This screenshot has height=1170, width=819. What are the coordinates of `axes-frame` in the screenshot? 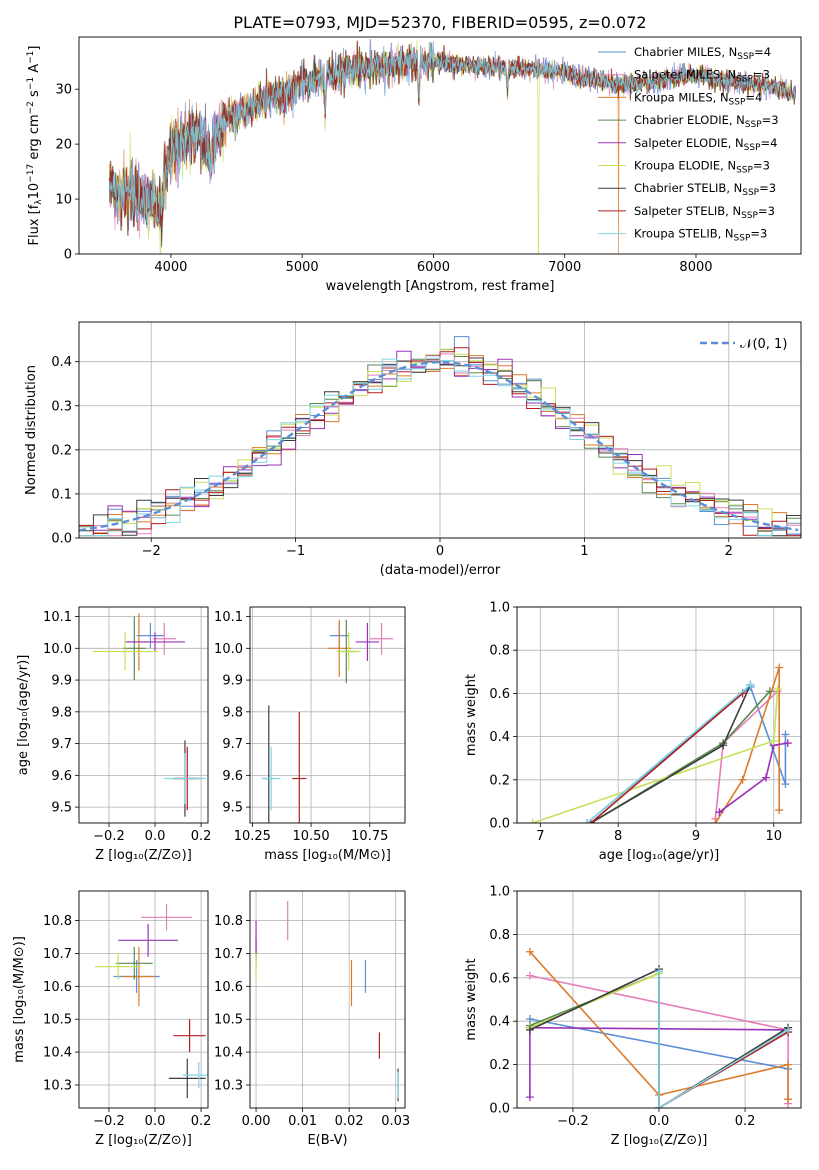 It's located at (659, 715).